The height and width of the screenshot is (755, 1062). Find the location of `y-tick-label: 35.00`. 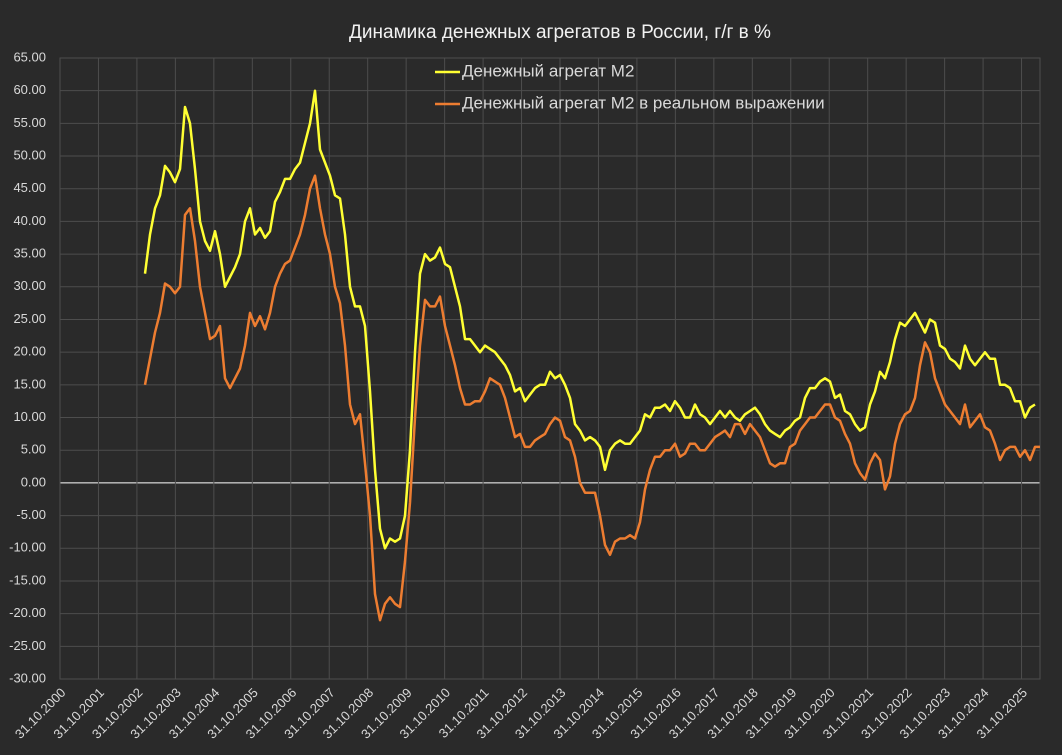

y-tick-label: 35.00 is located at coordinates (29, 253).